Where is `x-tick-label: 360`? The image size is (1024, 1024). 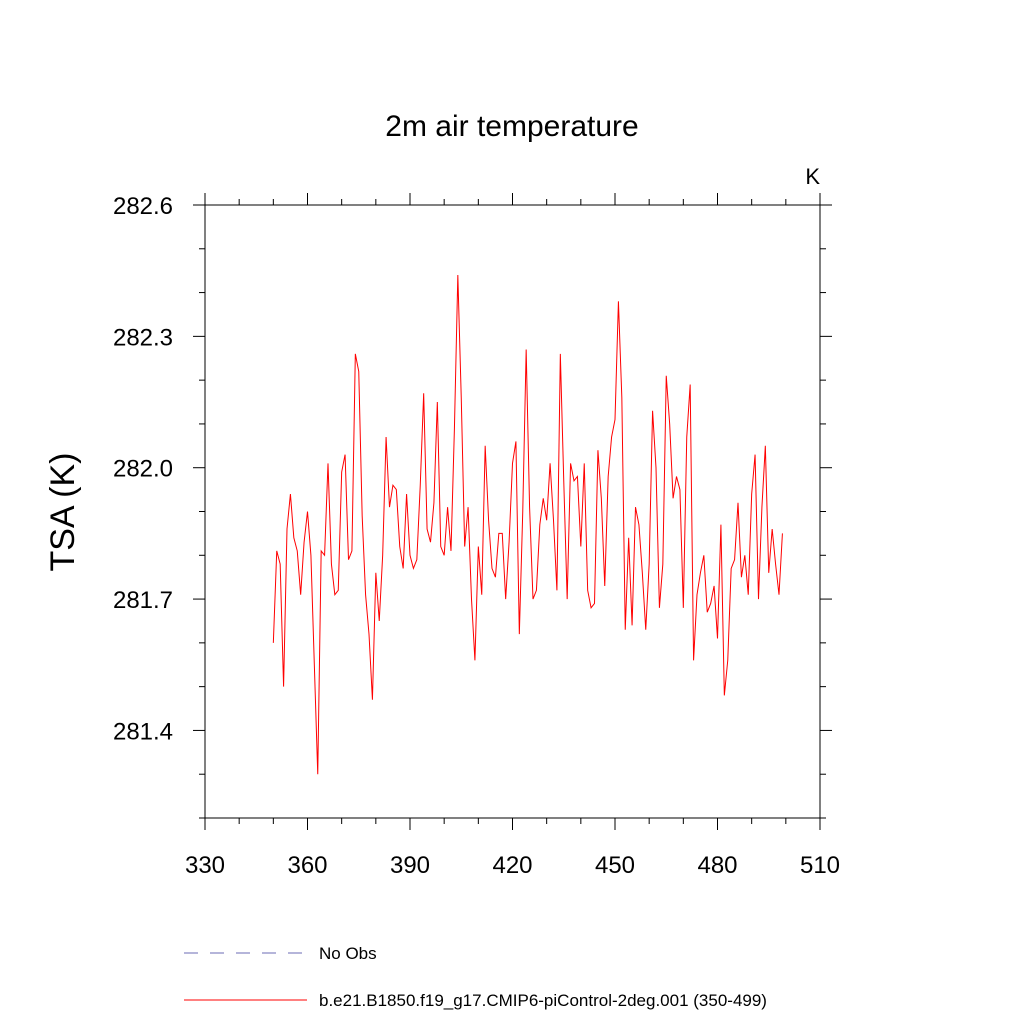
x-tick-label: 360 is located at coordinates (307, 865).